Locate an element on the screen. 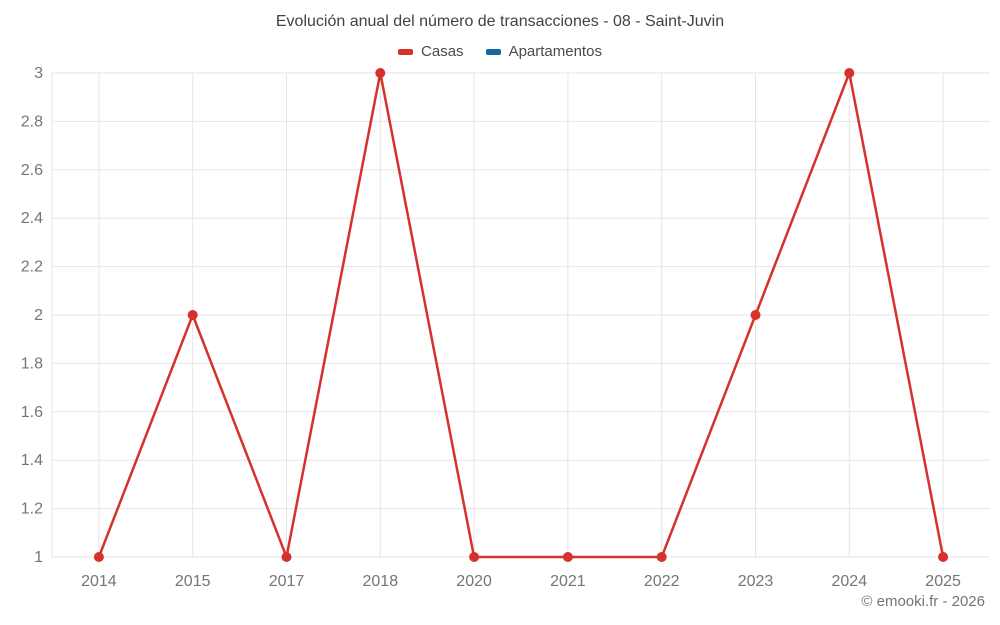 This screenshot has width=1000, height=625. x-axis-tick-label: 2021 is located at coordinates (568, 581).